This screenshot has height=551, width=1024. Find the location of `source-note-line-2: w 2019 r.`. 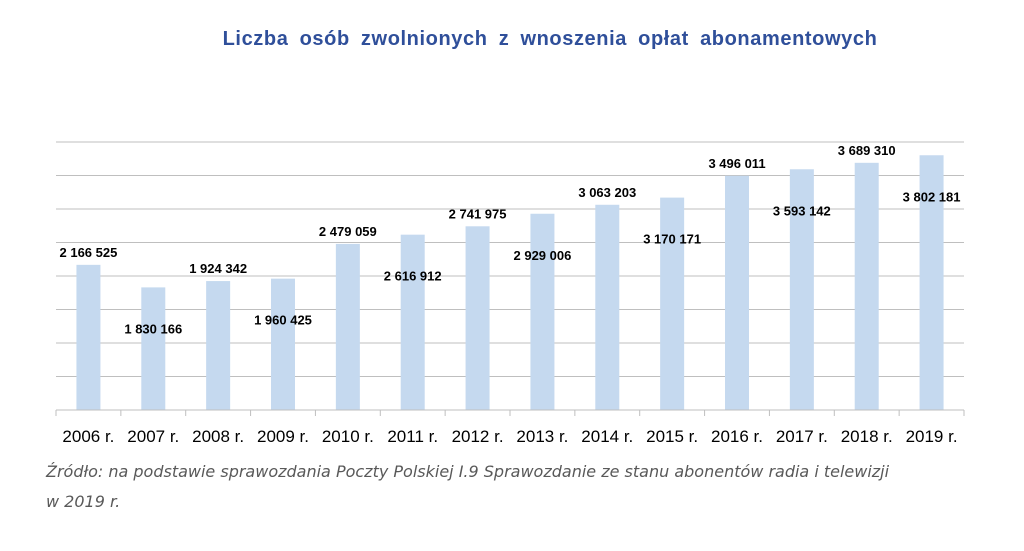

source-note-line-2: w 2019 r. is located at coordinates (83, 501).